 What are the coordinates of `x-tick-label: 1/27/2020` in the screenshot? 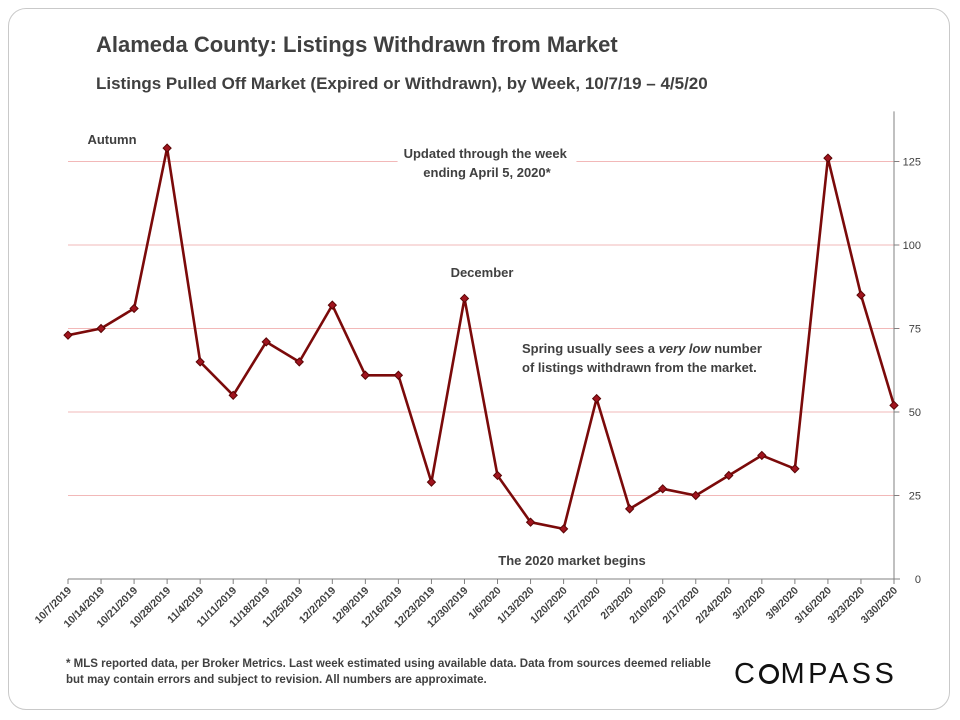 It's located at (582, 606).